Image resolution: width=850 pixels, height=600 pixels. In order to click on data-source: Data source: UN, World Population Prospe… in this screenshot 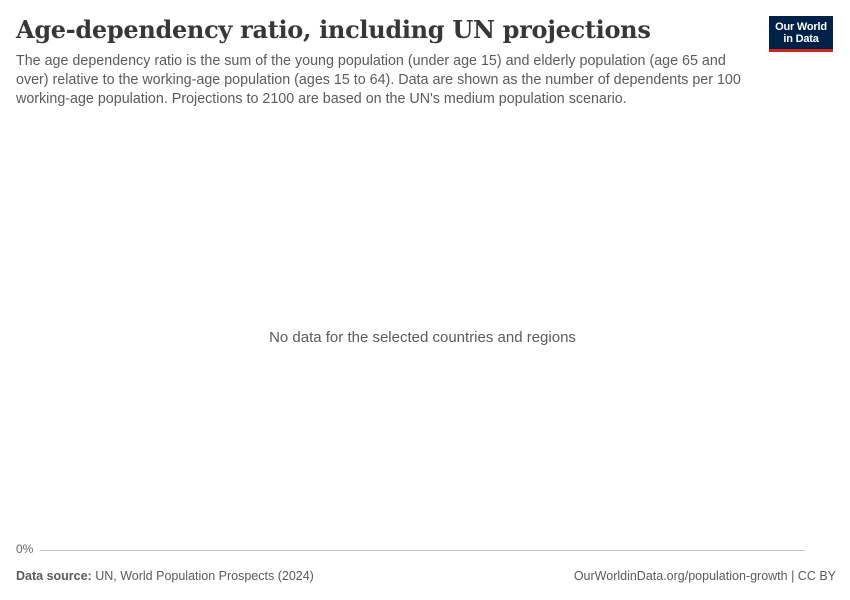, I will do `click(165, 576)`.